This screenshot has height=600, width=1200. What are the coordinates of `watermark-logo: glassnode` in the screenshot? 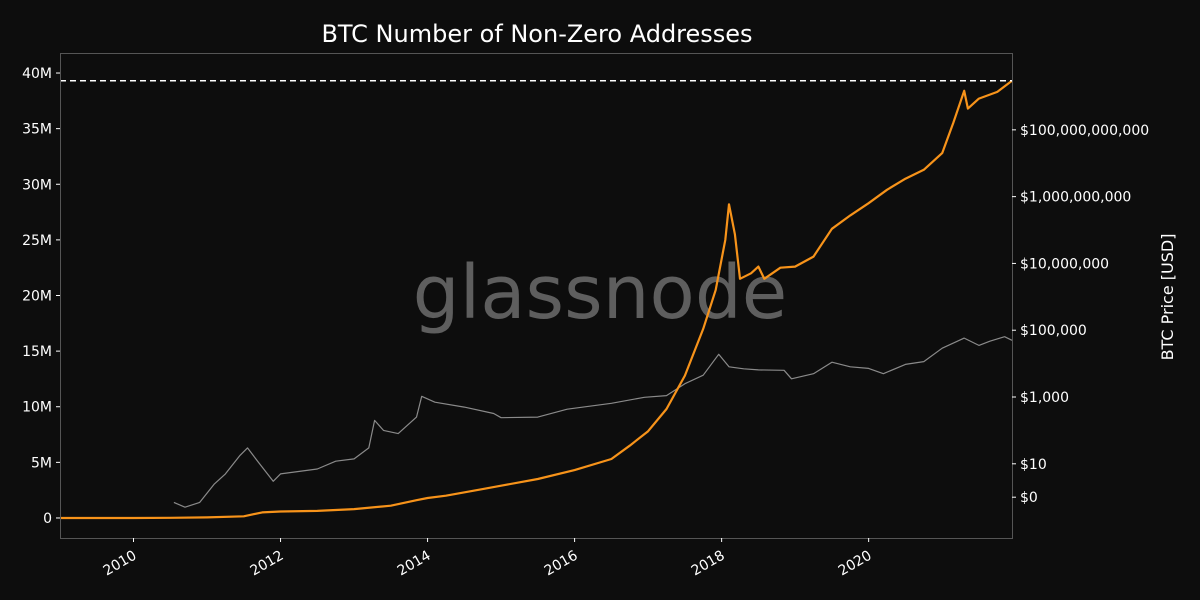 It's located at (600, 293).